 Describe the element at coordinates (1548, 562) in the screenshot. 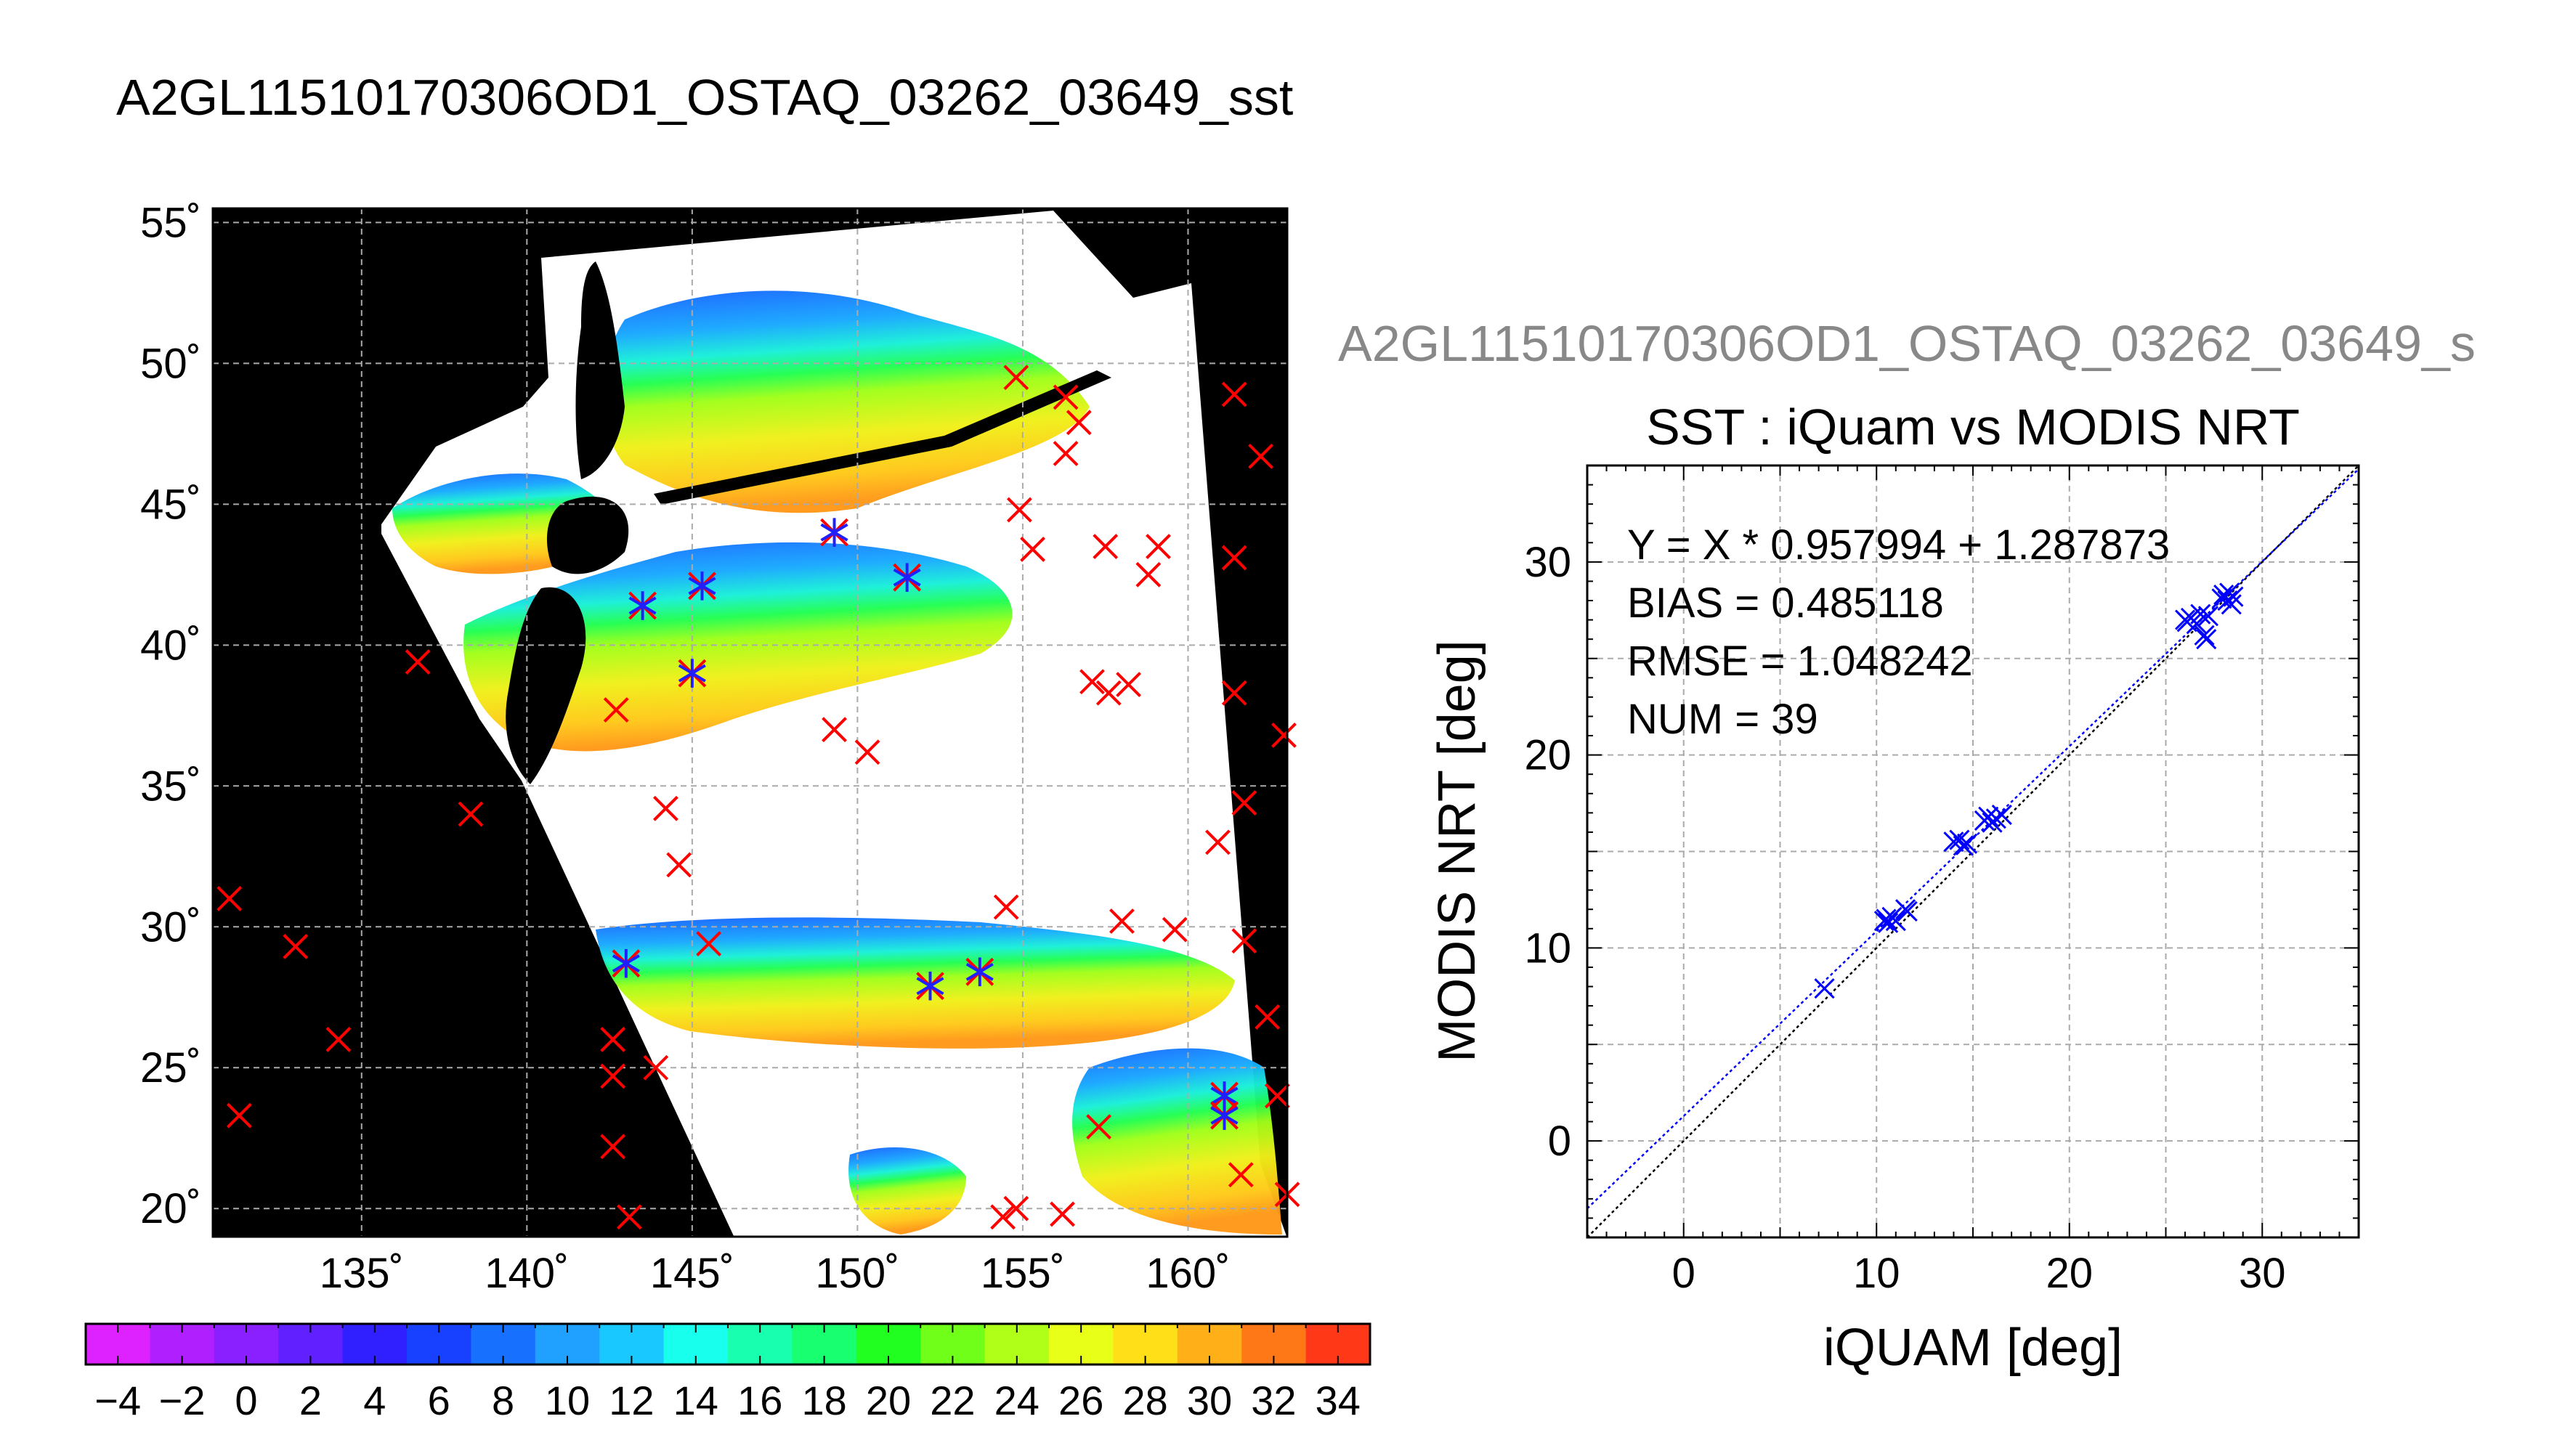

I see `scatter-y-tick-label: 30` at that location.